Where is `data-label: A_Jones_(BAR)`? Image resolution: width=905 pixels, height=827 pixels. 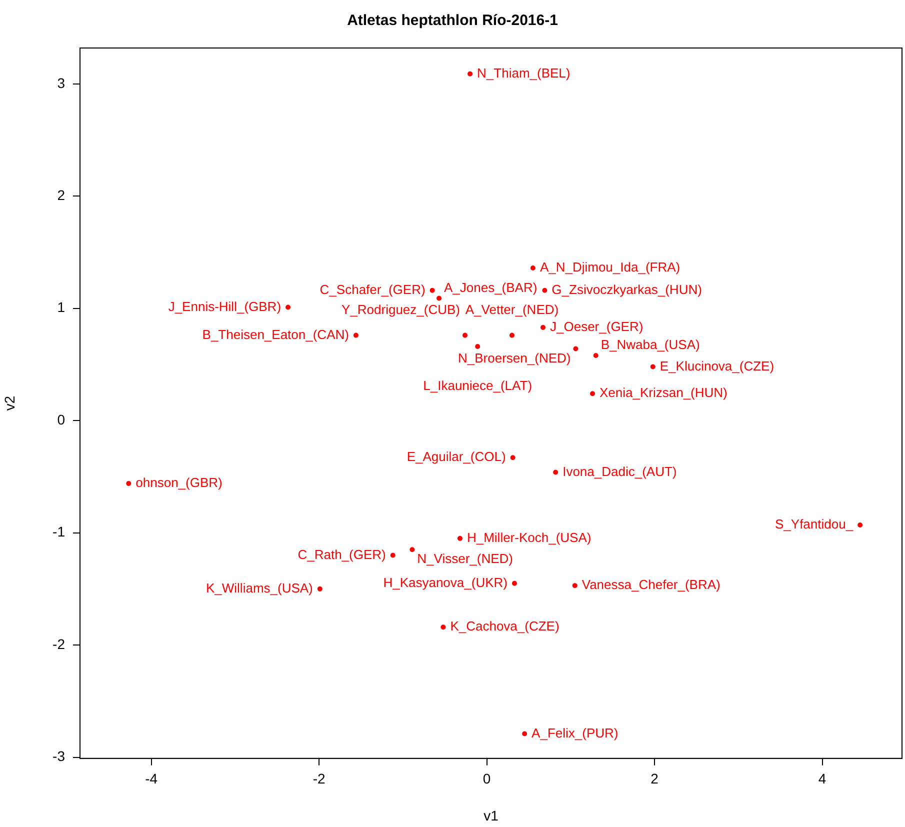
data-label: A_Jones_(BAR) is located at coordinates (491, 287).